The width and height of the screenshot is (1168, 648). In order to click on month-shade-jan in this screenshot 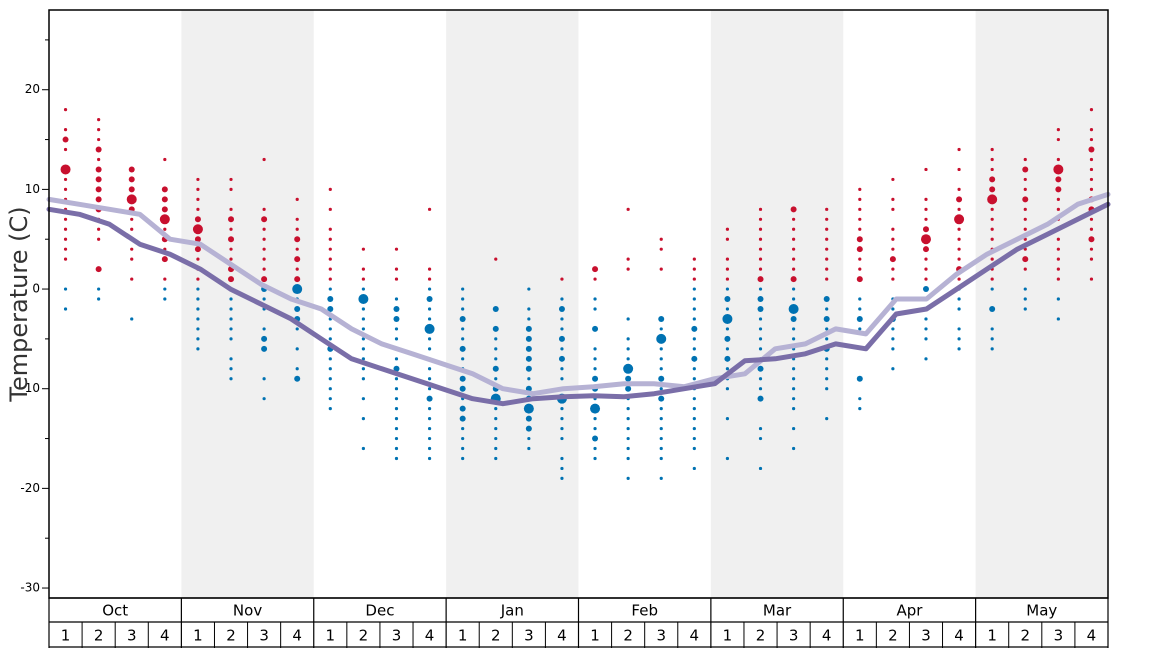, I will do `click(512, 304)`.